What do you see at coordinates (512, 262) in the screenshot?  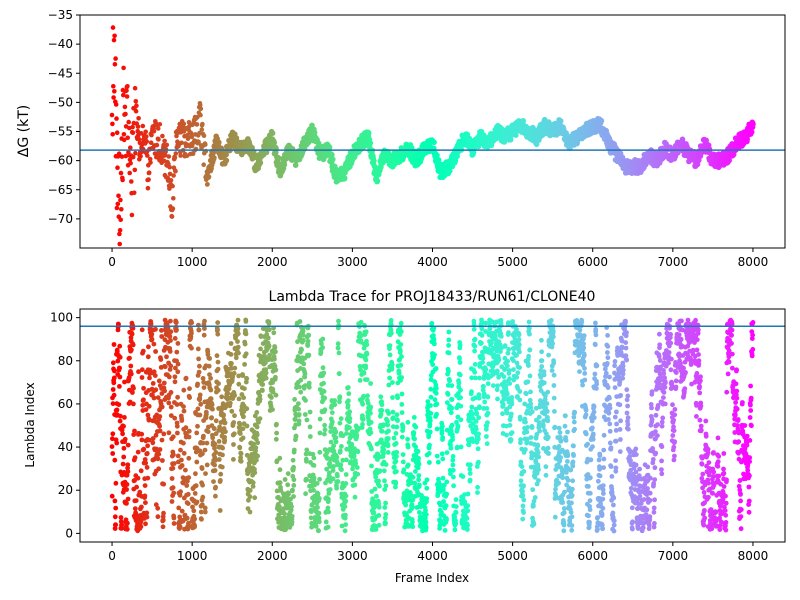 I see `delta-g-x-tick-label: 5000` at bounding box center [512, 262].